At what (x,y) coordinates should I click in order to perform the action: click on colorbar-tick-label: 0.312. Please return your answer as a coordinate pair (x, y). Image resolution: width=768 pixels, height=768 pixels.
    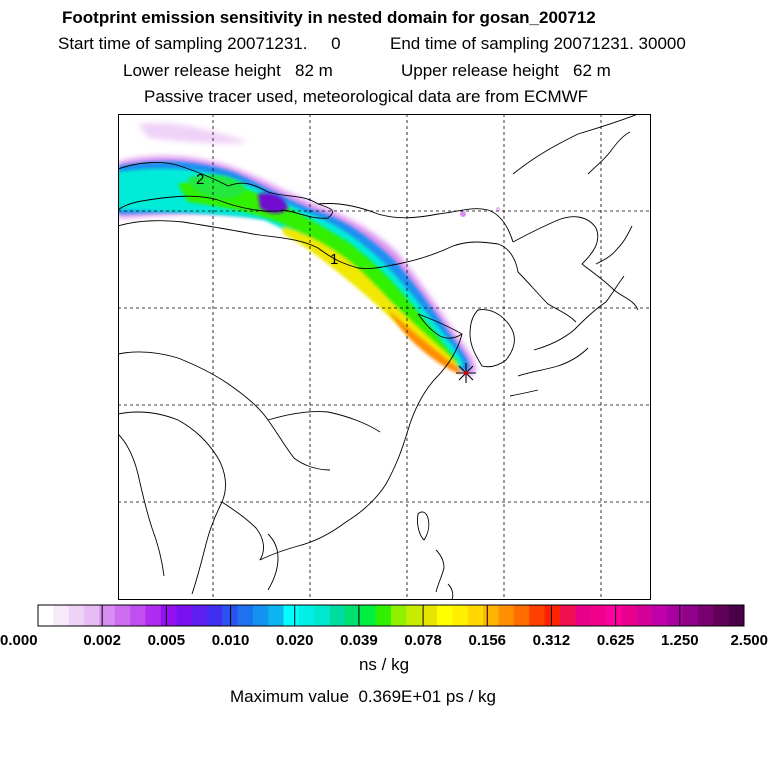
    Looking at the image, I should click on (552, 640).